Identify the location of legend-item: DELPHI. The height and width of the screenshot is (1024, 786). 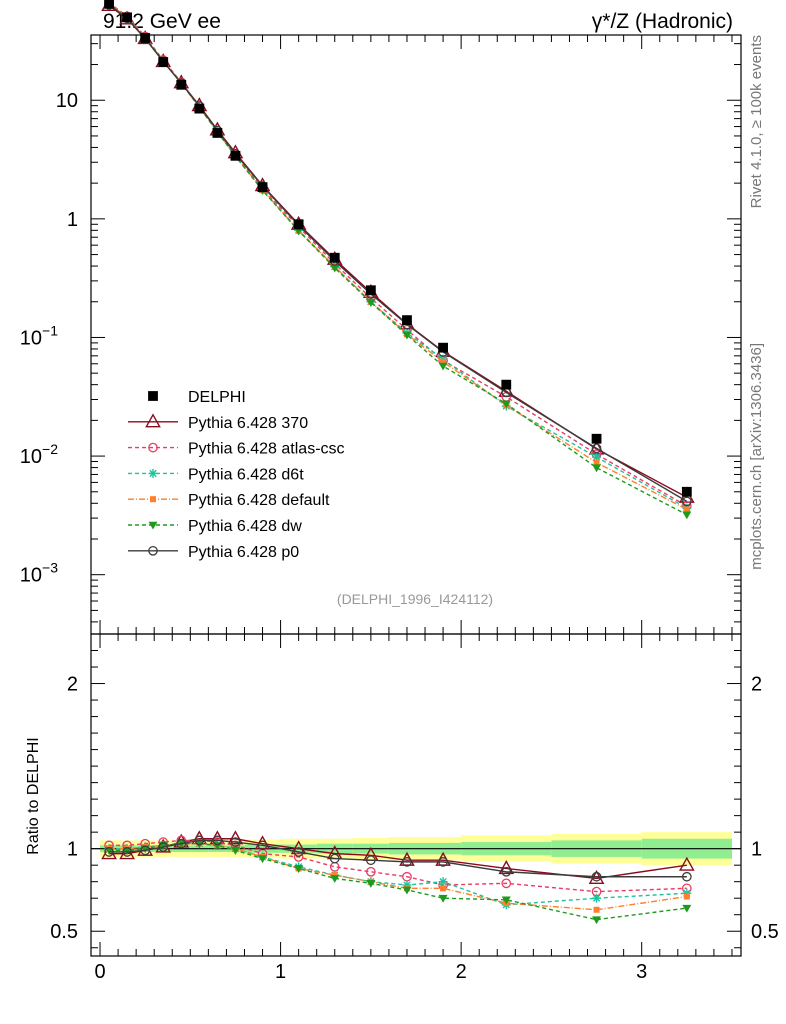
(197, 397).